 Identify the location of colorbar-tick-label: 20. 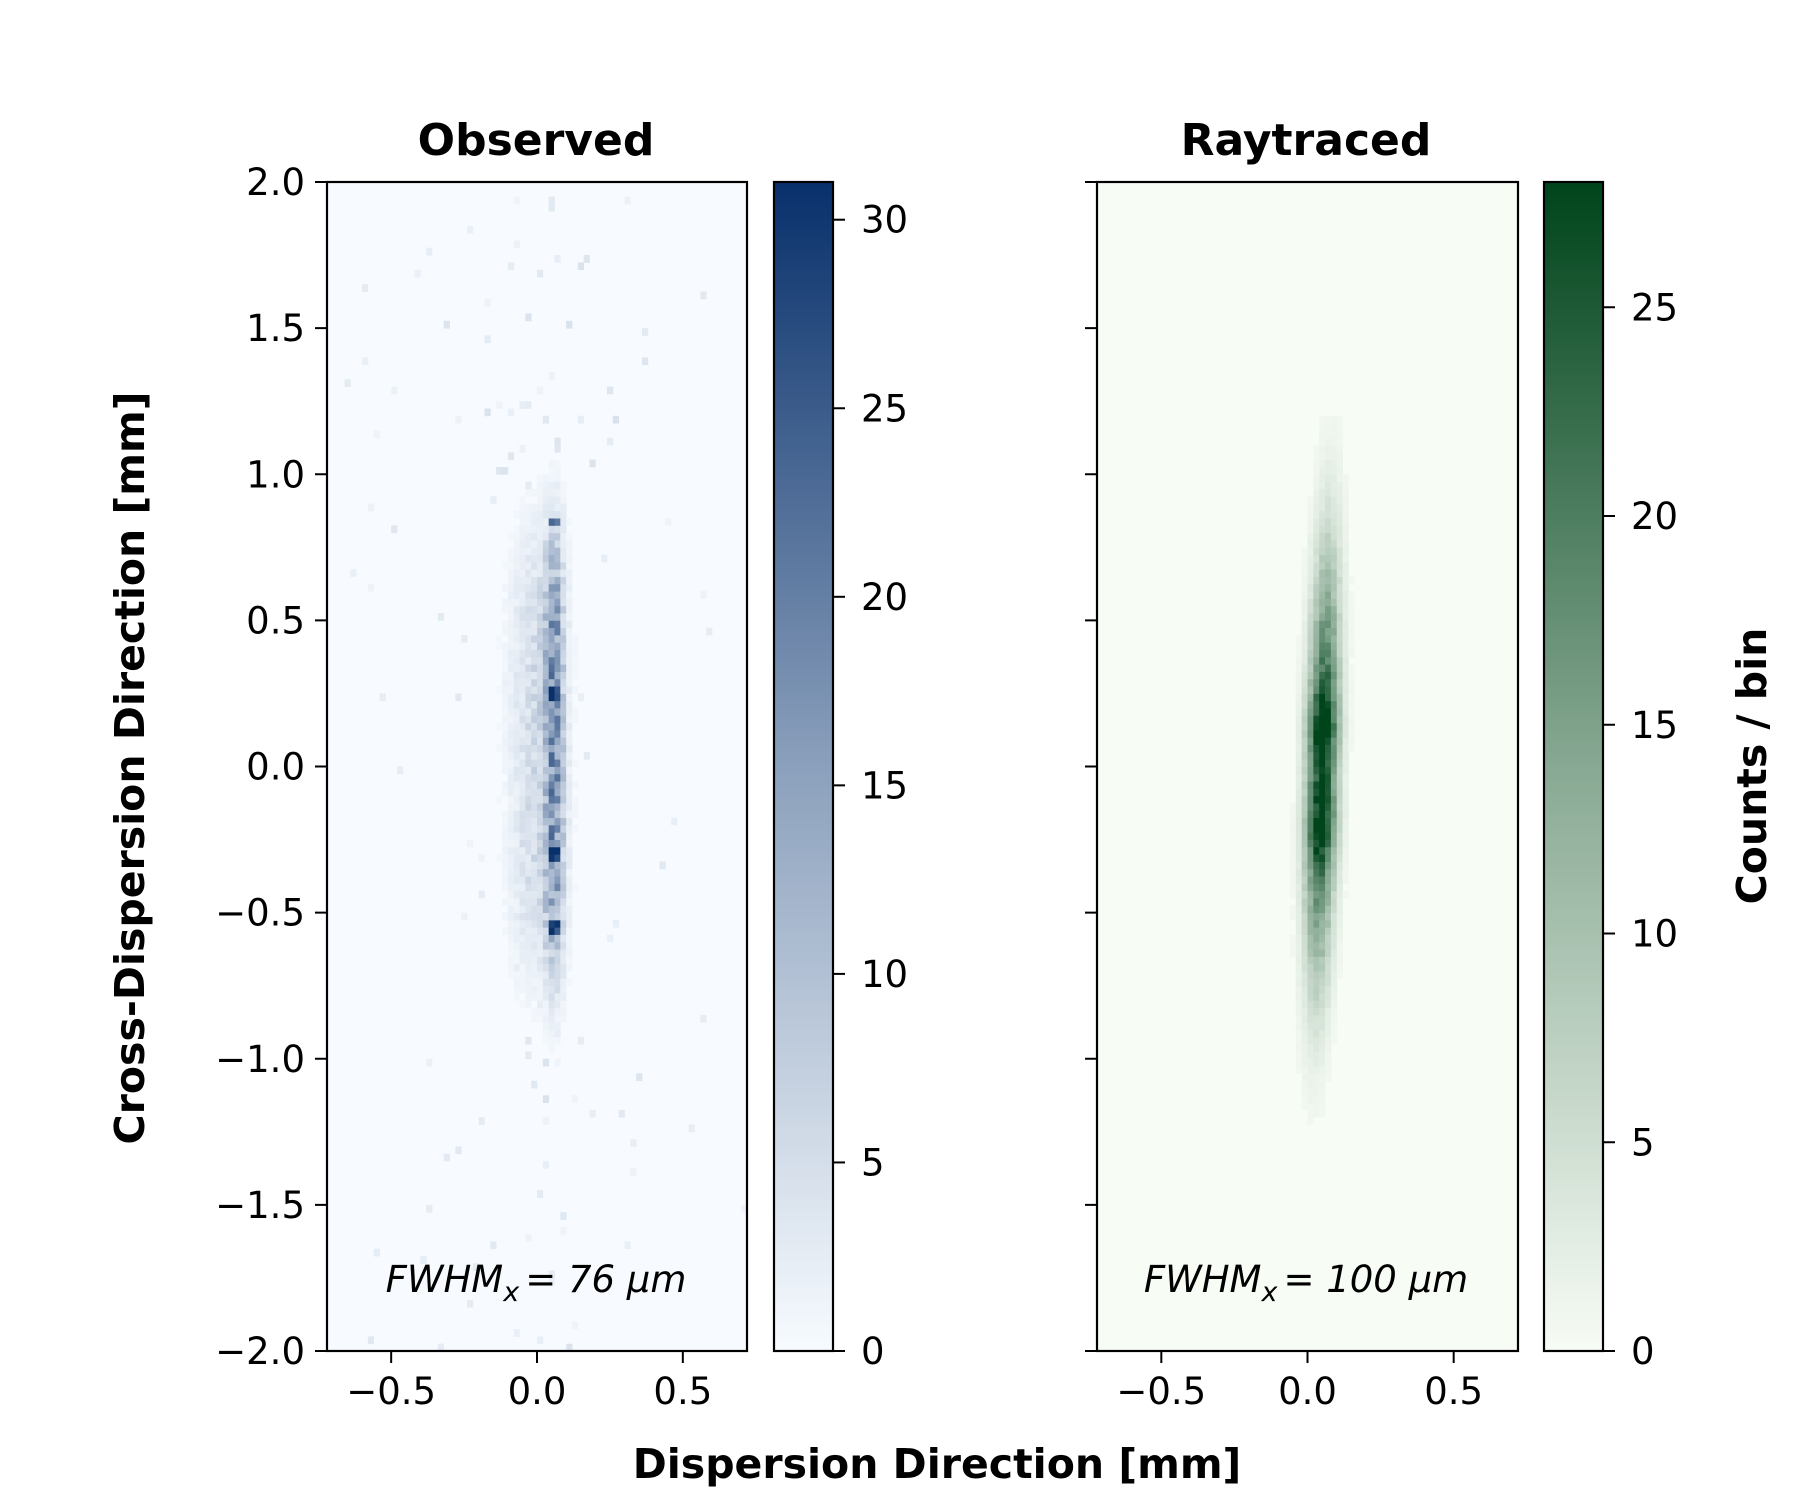
(1654, 516).